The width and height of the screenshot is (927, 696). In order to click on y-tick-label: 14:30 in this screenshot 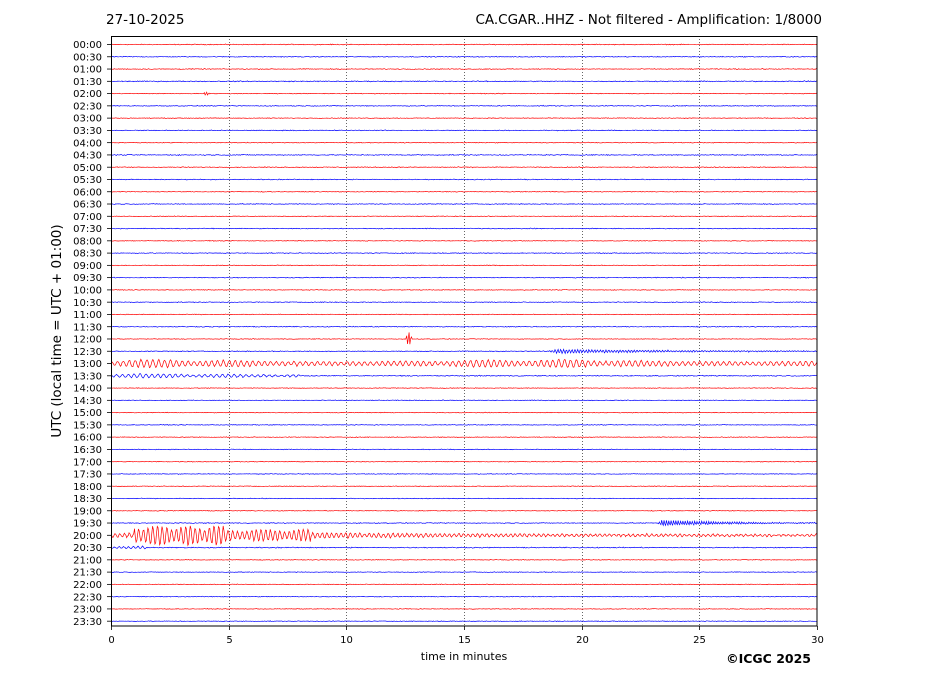, I will do `click(87, 401)`.